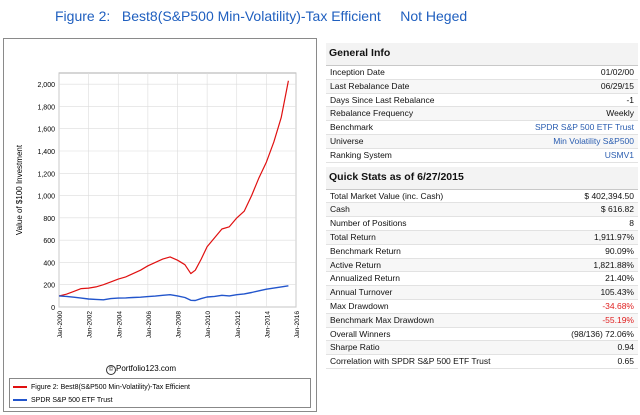  I want to click on quick-stats-value: (98/136) 72.06%, so click(602, 333).